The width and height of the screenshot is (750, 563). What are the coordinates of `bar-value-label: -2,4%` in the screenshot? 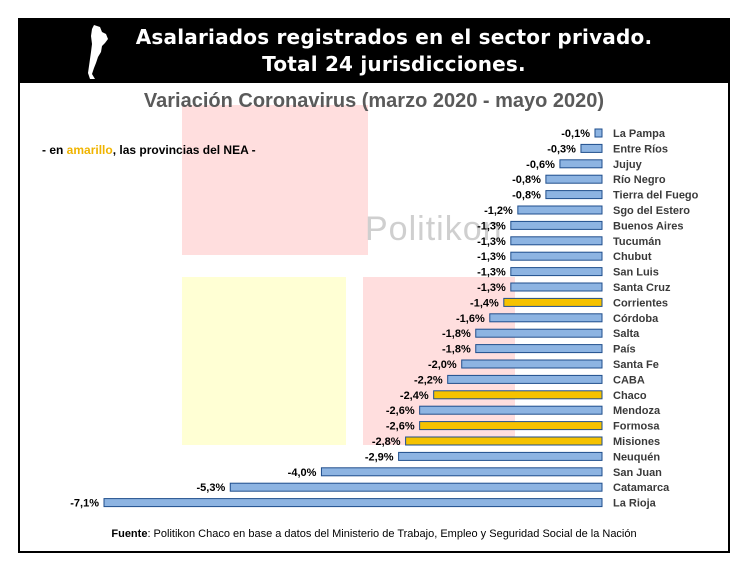 It's located at (414, 396).